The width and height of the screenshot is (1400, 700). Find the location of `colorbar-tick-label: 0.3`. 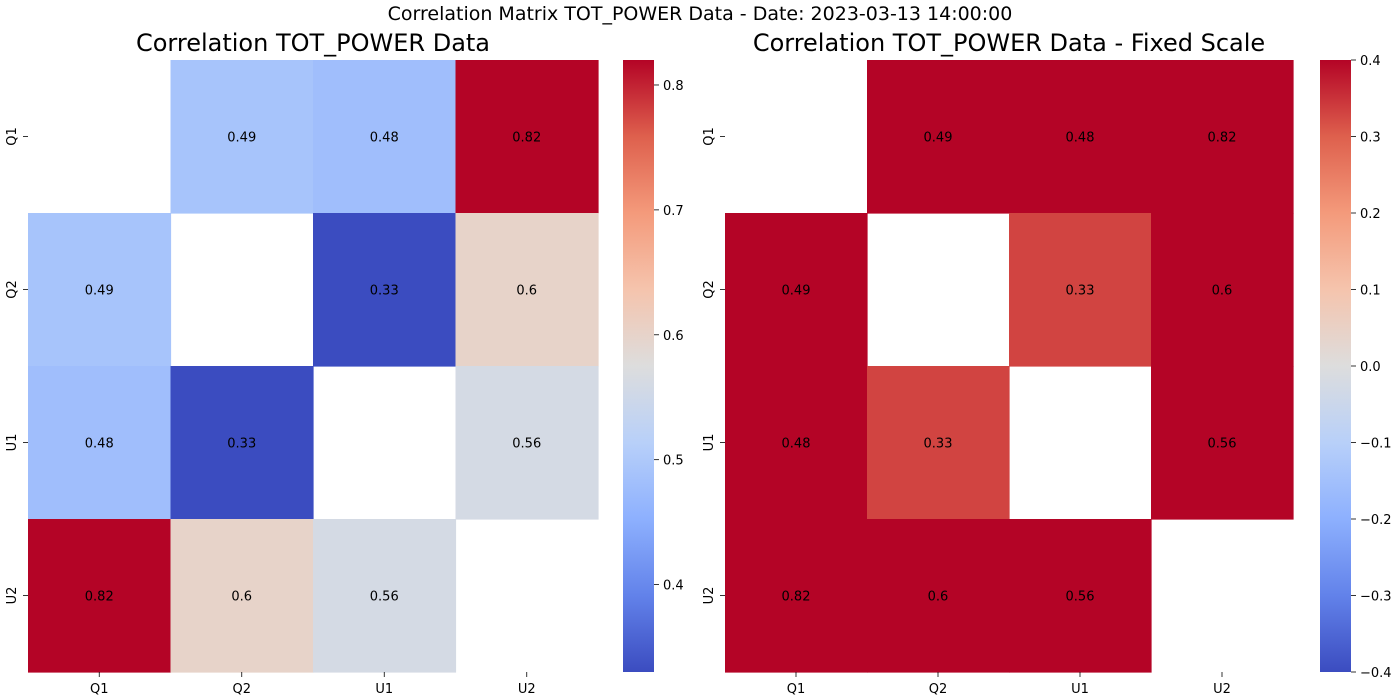

colorbar-tick-label: 0.3 is located at coordinates (1370, 138).